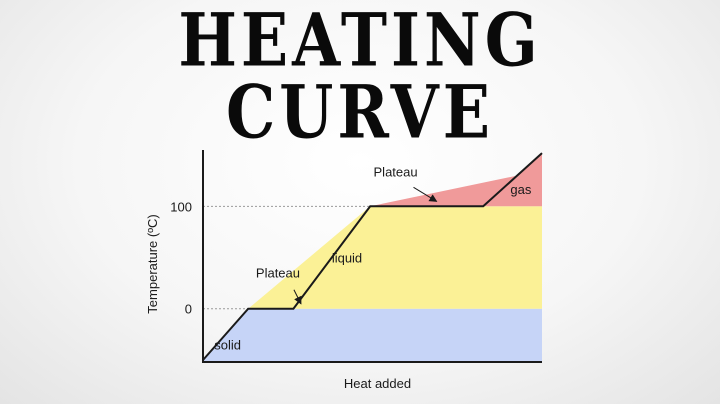 This screenshot has width=720, height=404. Describe the element at coordinates (181, 206) in the screenshot. I see `y-tick-label: 100` at that location.